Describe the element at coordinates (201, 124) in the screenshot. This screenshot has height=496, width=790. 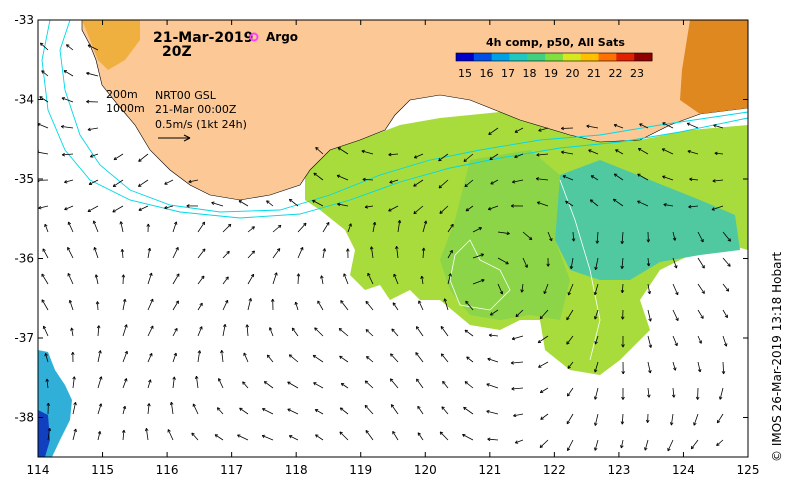
I see `arrow-scale-label: 0.5m/s (1kt 24h)` at that location.